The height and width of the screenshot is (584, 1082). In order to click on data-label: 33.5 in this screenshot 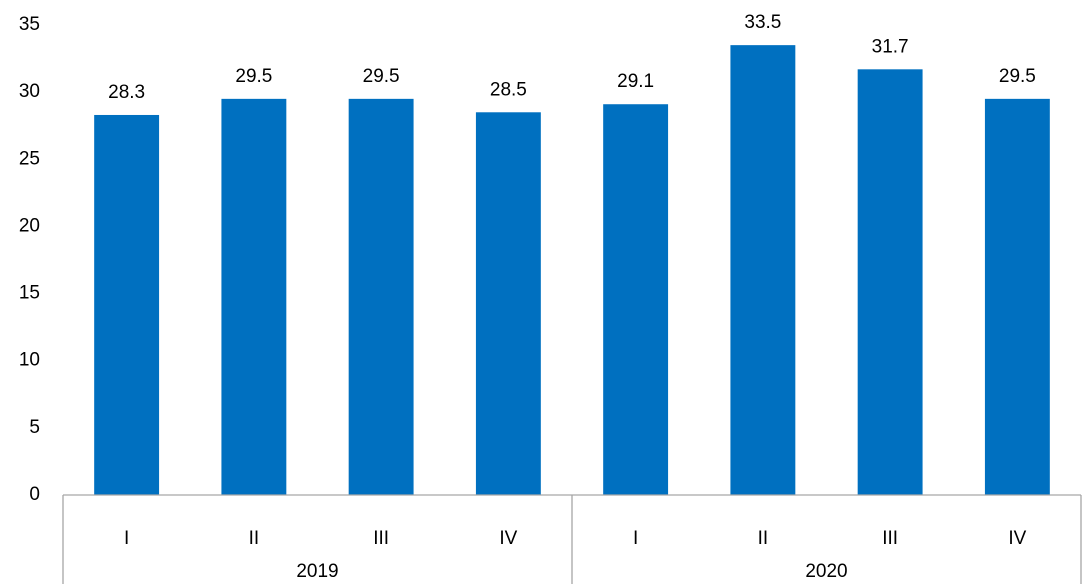, I will do `click(762, 22)`.